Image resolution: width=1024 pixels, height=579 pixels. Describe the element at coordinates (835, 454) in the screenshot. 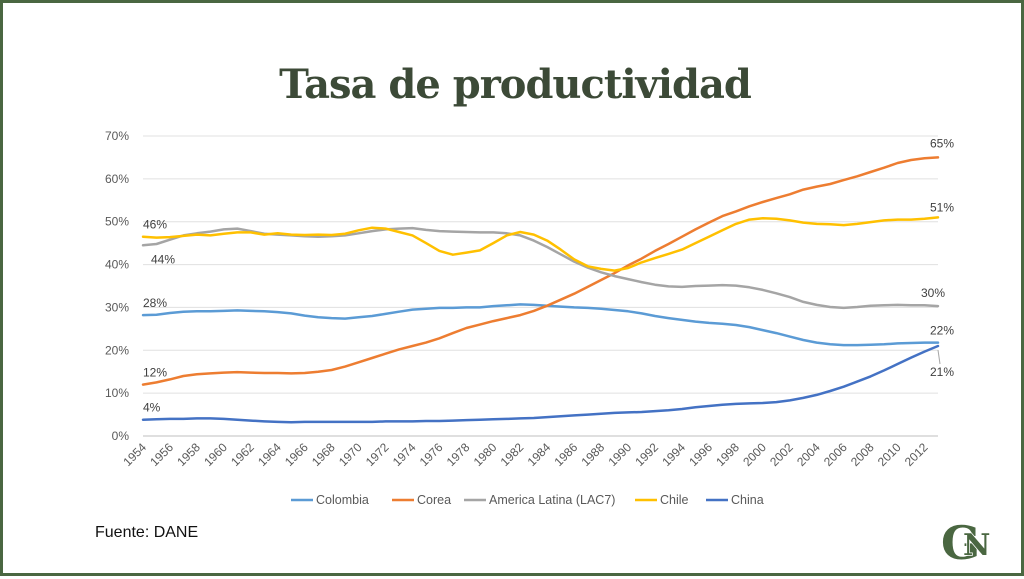

I see `x-tick-label: 2006` at that location.